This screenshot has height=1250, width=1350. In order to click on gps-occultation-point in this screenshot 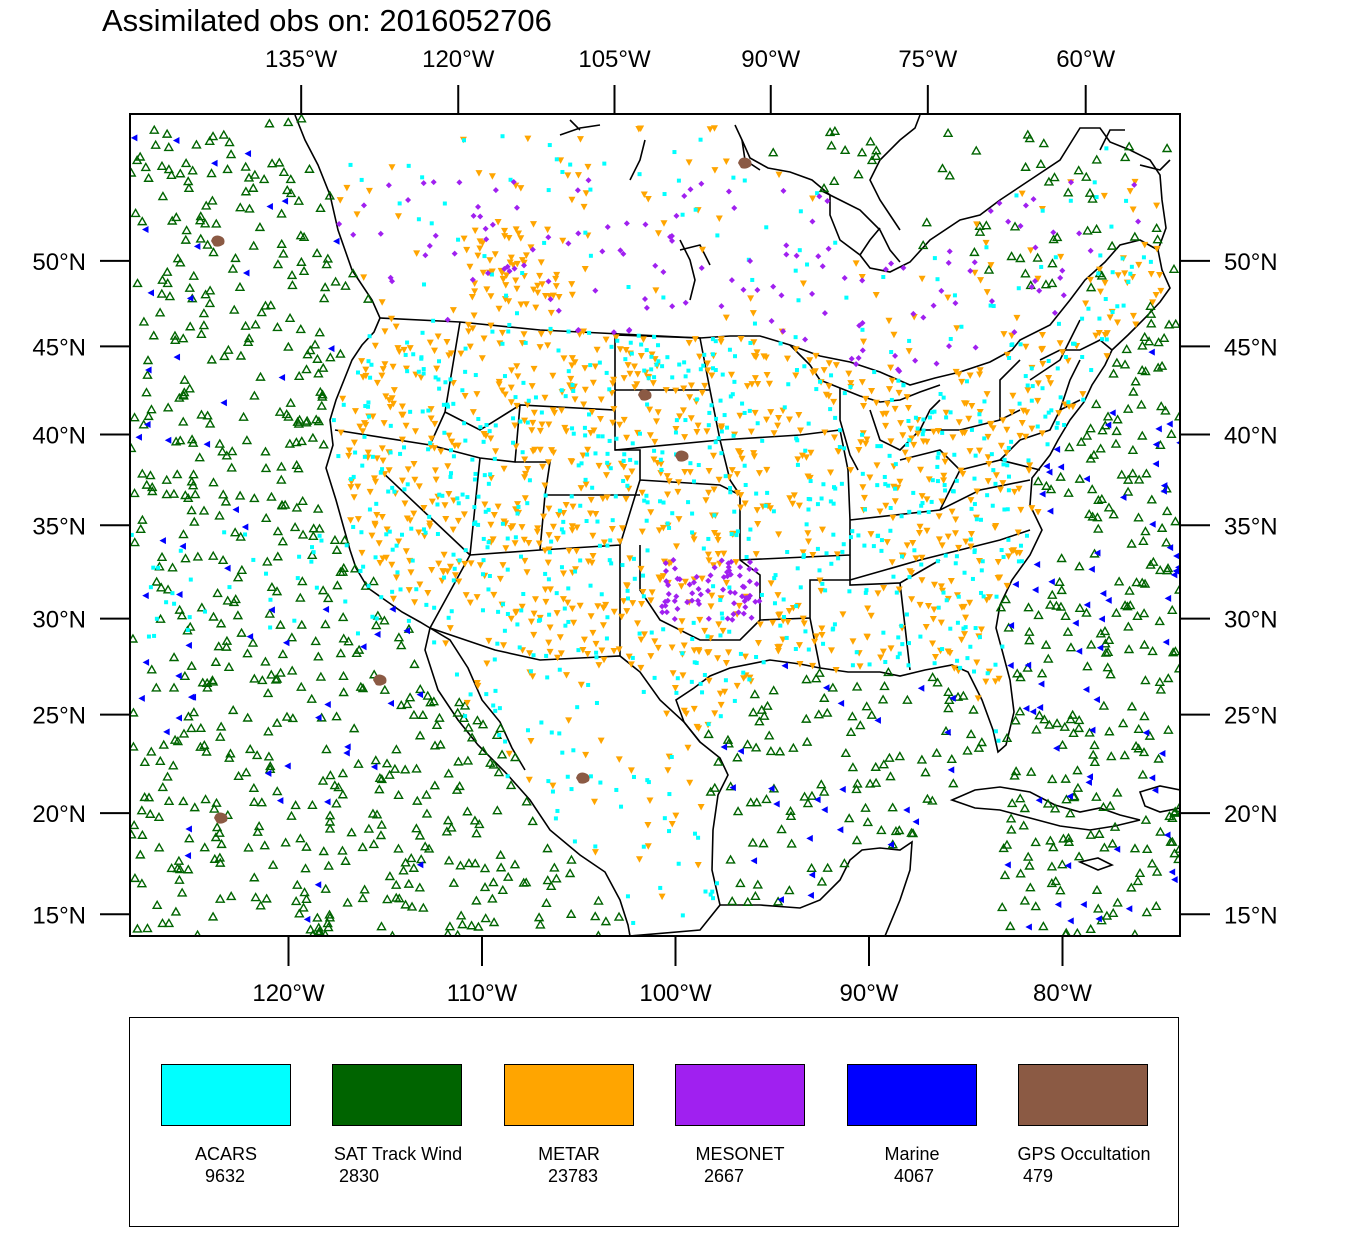, I will do `click(221, 818)`.